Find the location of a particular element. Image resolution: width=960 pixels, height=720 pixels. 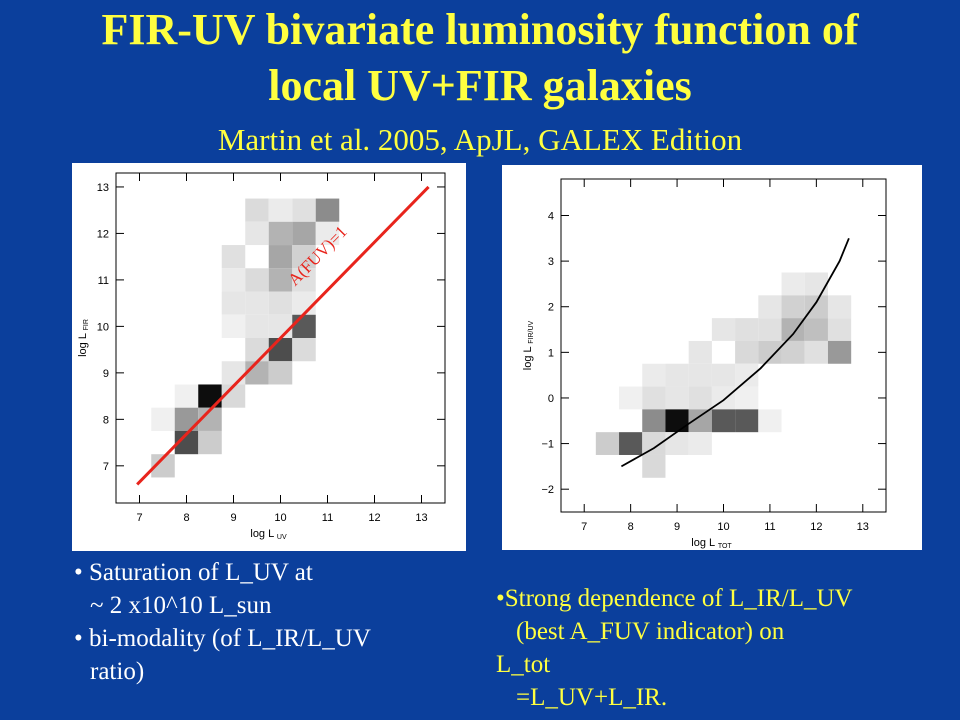

y-tick-label: 13 is located at coordinates (103, 188).